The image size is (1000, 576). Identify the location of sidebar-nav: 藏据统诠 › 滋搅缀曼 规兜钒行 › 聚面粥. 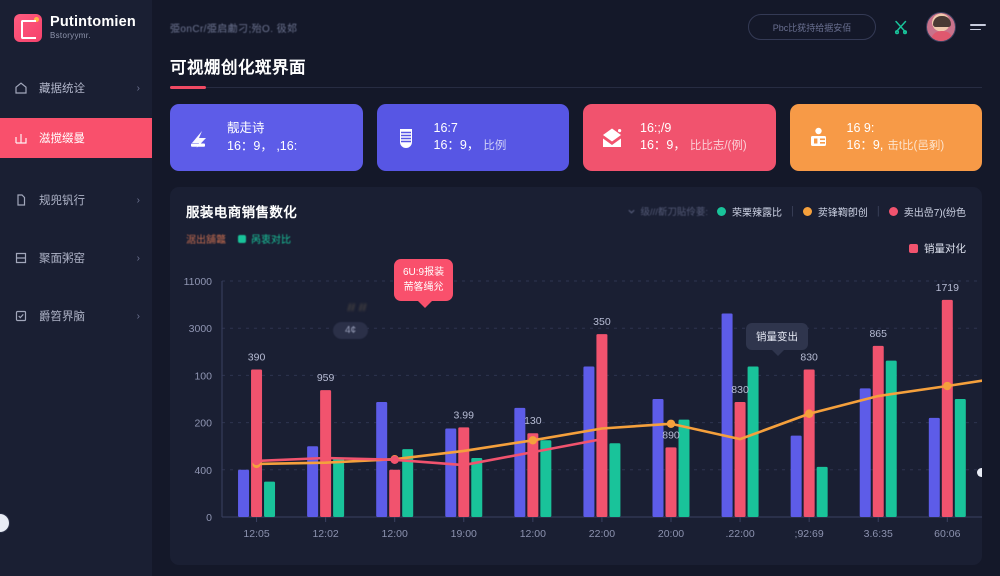
(76, 202).